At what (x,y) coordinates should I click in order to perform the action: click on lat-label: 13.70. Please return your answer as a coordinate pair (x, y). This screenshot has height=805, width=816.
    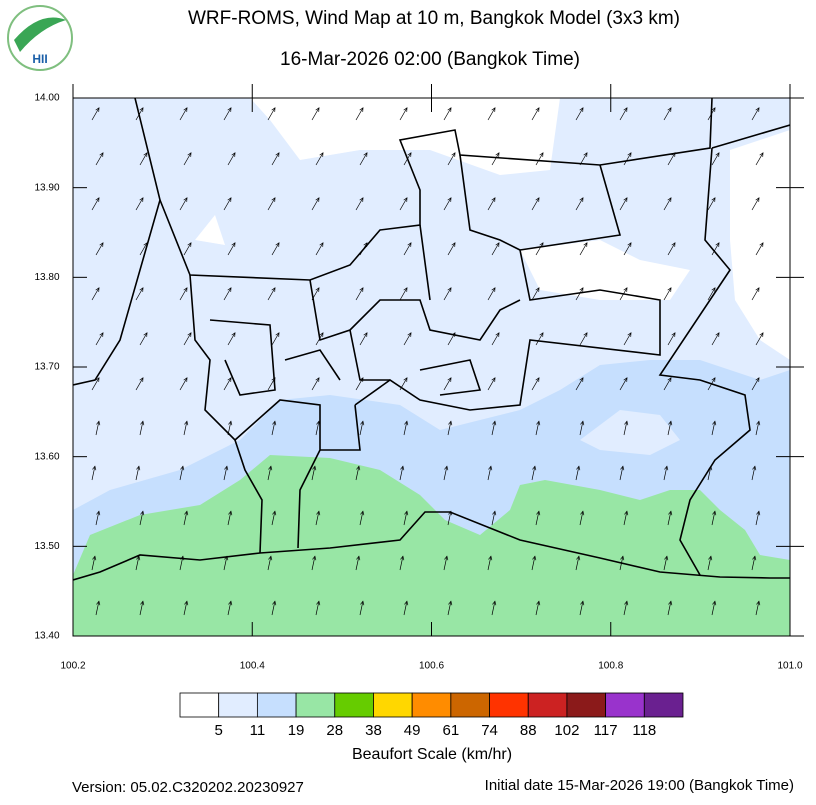
    Looking at the image, I should click on (46, 367).